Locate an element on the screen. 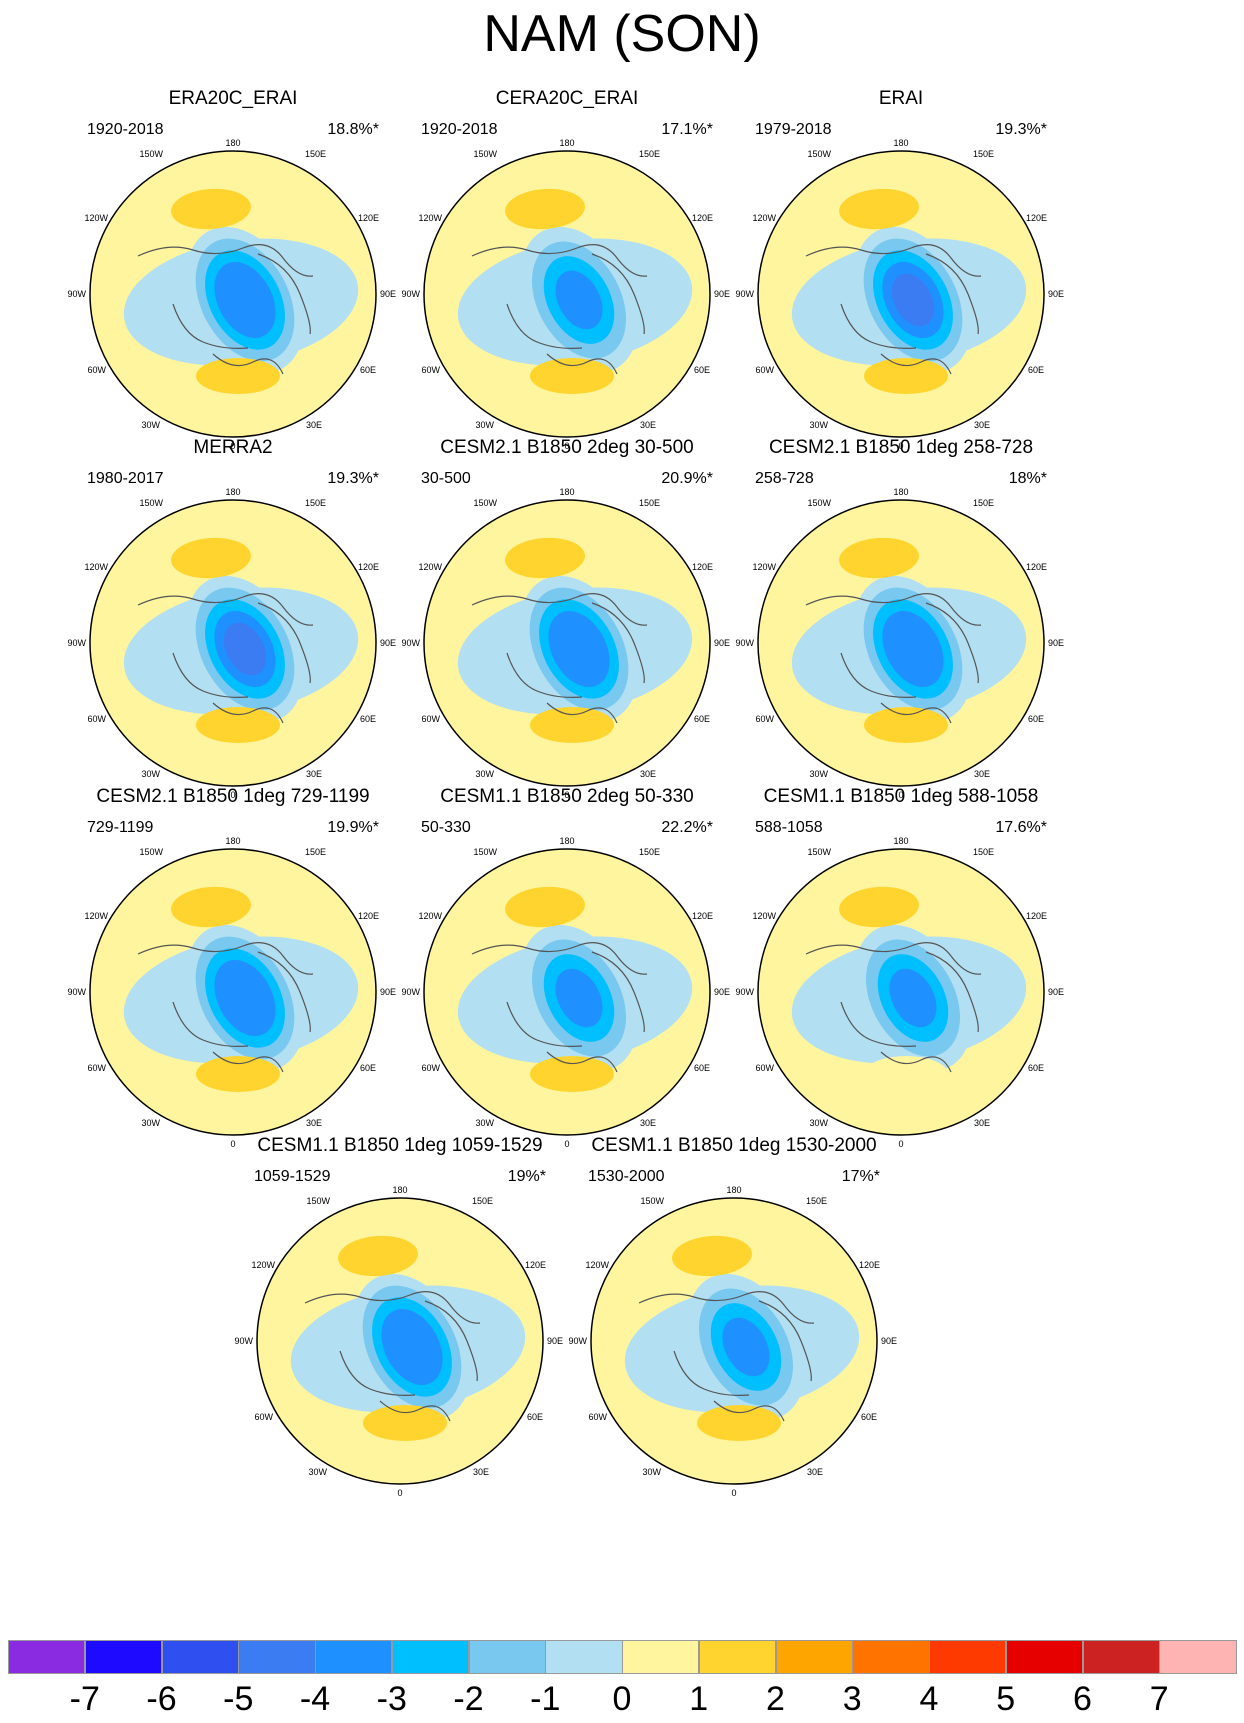 This screenshot has height=1723, width=1244. colorbar-tick-label: -6 is located at coordinates (161, 1699).